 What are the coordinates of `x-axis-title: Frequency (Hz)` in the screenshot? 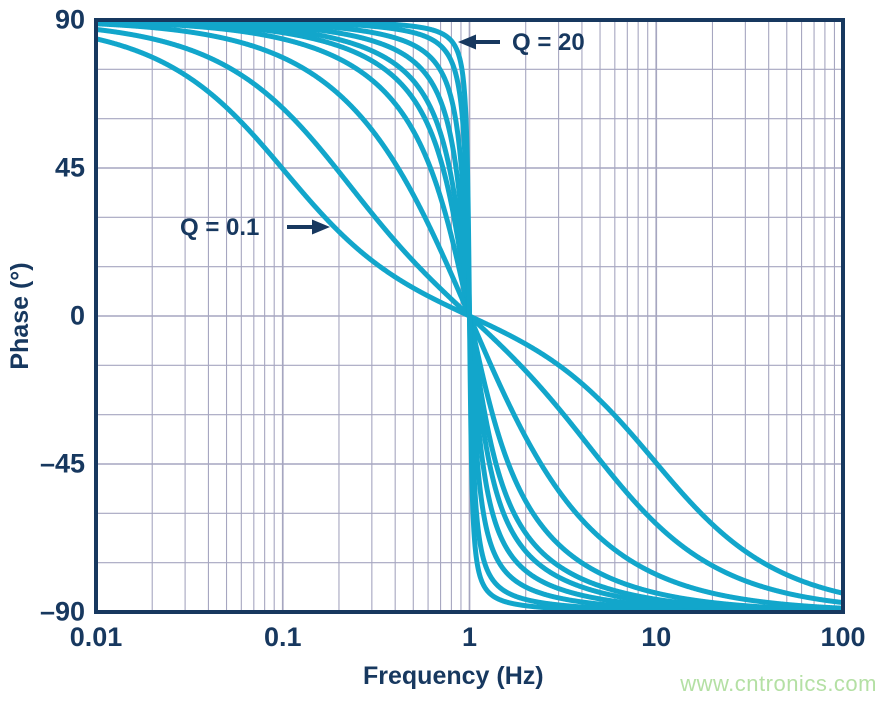 It's located at (453, 676).